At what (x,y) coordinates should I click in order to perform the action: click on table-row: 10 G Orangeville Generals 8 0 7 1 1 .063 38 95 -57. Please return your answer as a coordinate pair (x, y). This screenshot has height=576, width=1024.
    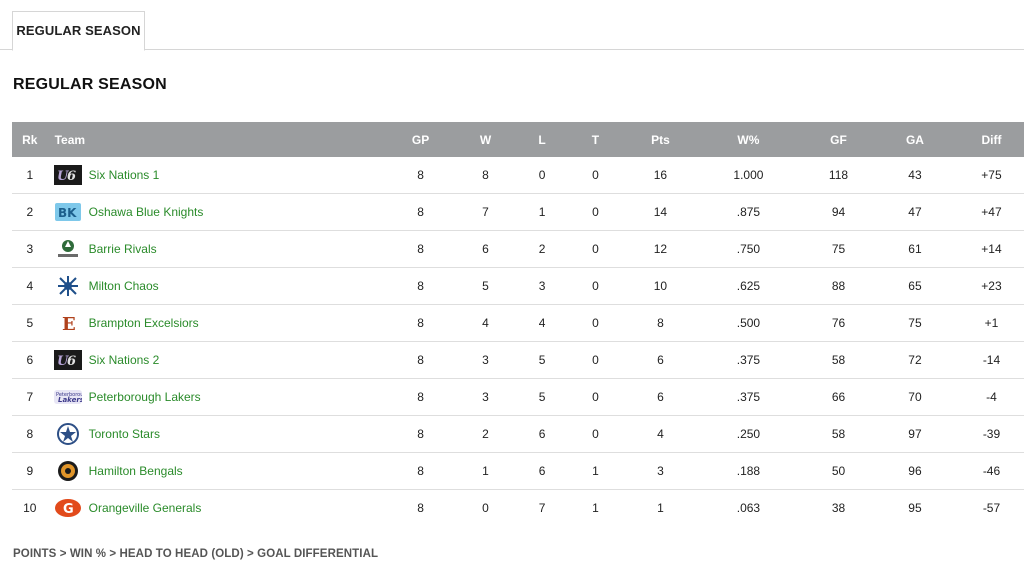
    Looking at the image, I should click on (518, 507).